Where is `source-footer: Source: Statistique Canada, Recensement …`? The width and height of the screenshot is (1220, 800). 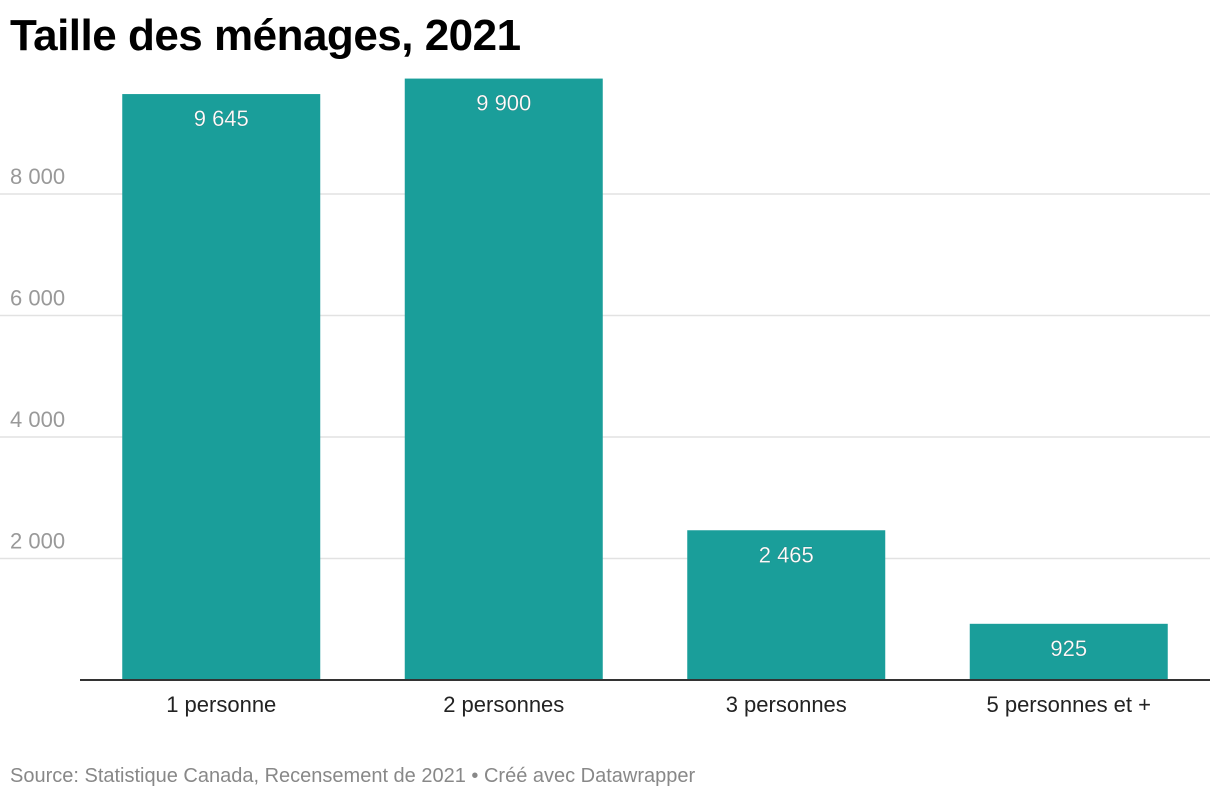
source-footer: Source: Statistique Canada, Recensement … is located at coordinates (353, 776).